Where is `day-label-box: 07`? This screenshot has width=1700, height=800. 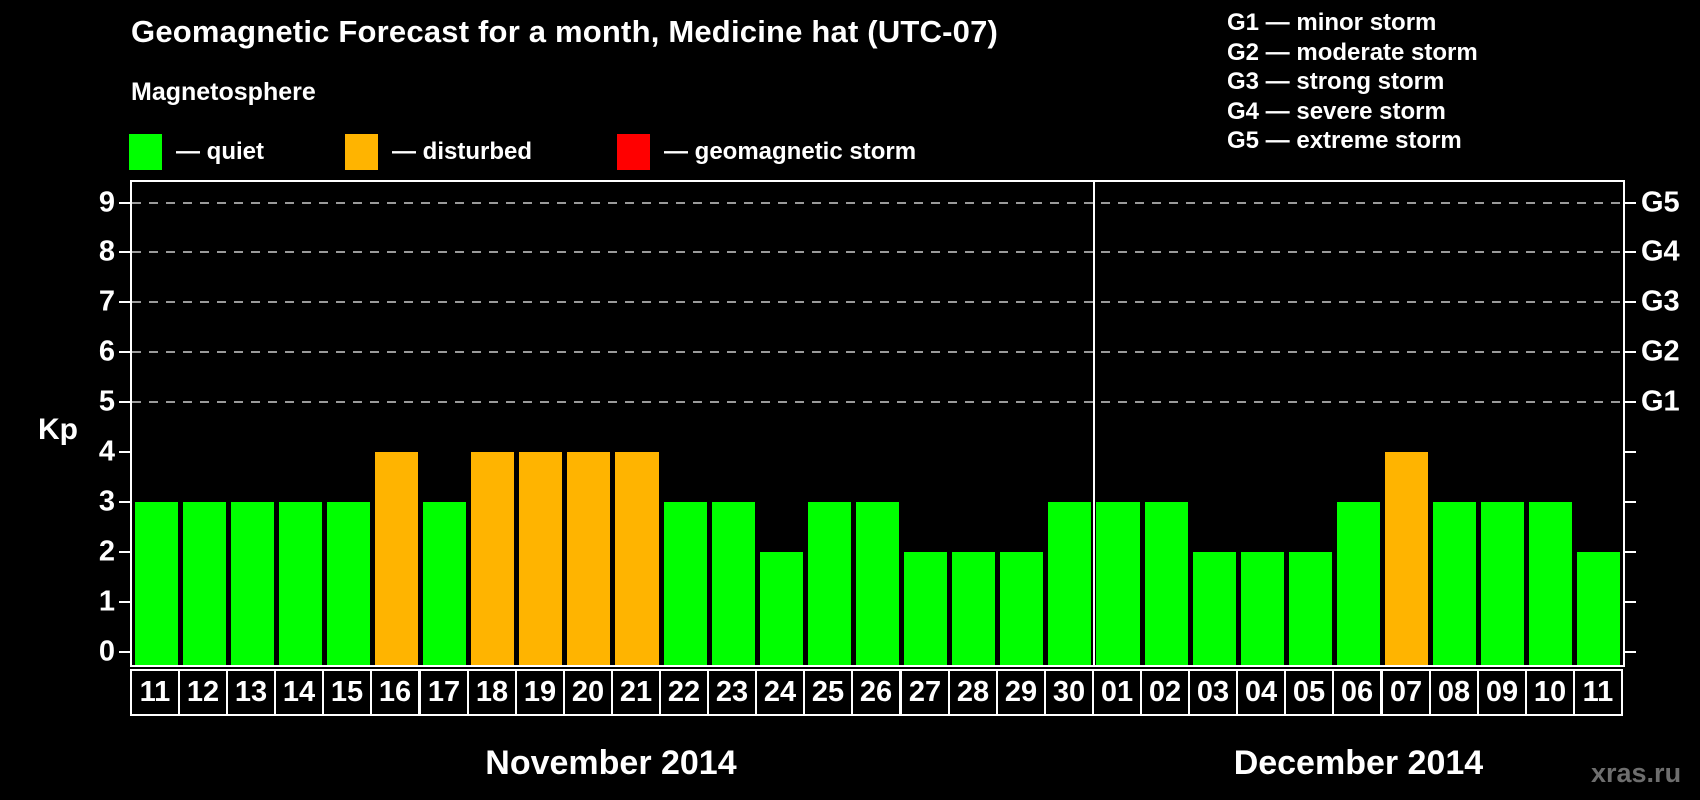 day-label-box: 07 is located at coordinates (1406, 692).